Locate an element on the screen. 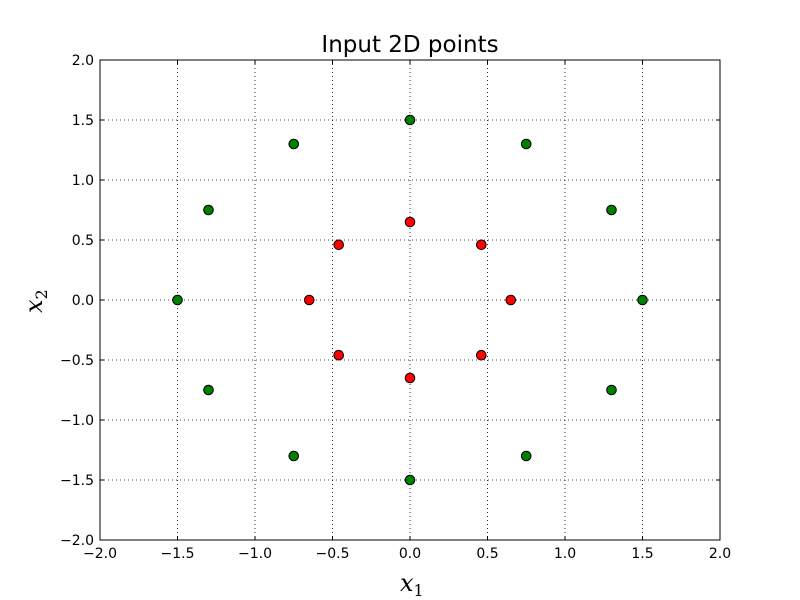 This screenshot has width=800, height=600. x-axis-label: x1 is located at coordinates (412, 584).